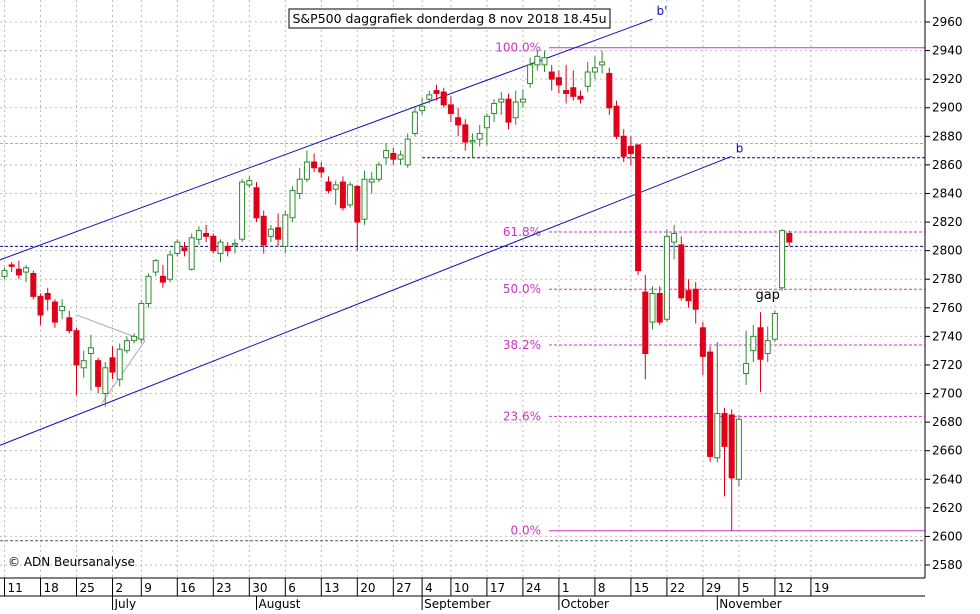 Image resolution: width=980 pixels, height=614 pixels. I want to click on month-label: August, so click(280, 603).